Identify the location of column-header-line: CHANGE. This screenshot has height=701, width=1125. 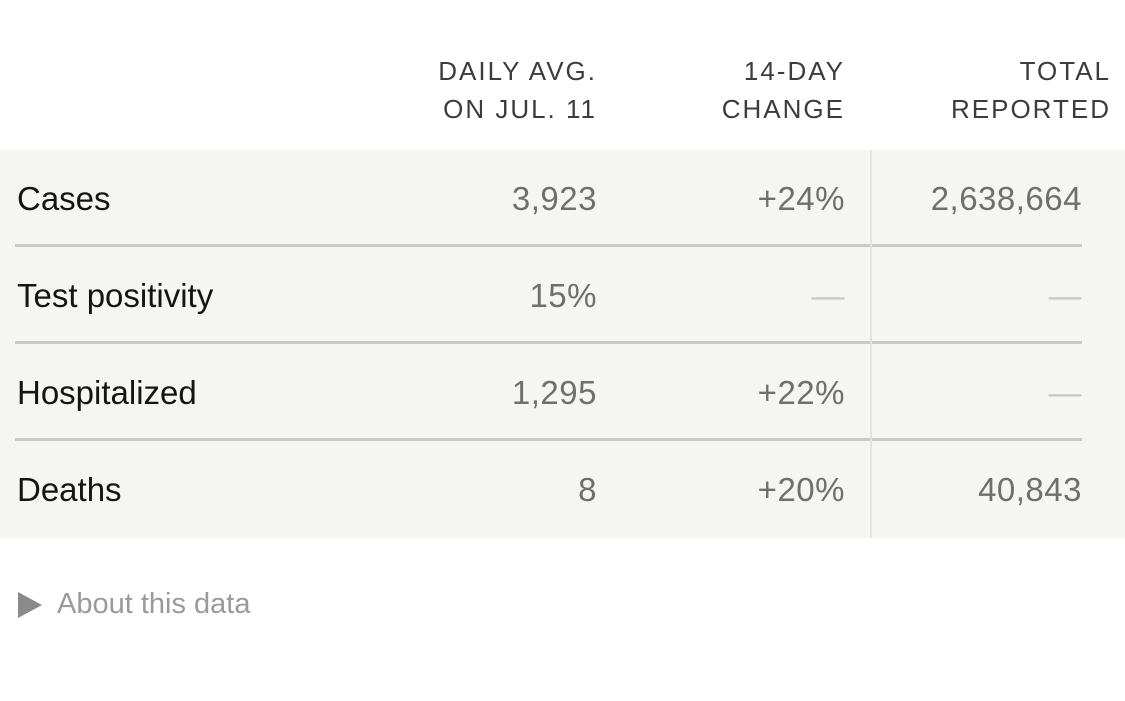
(783, 109).